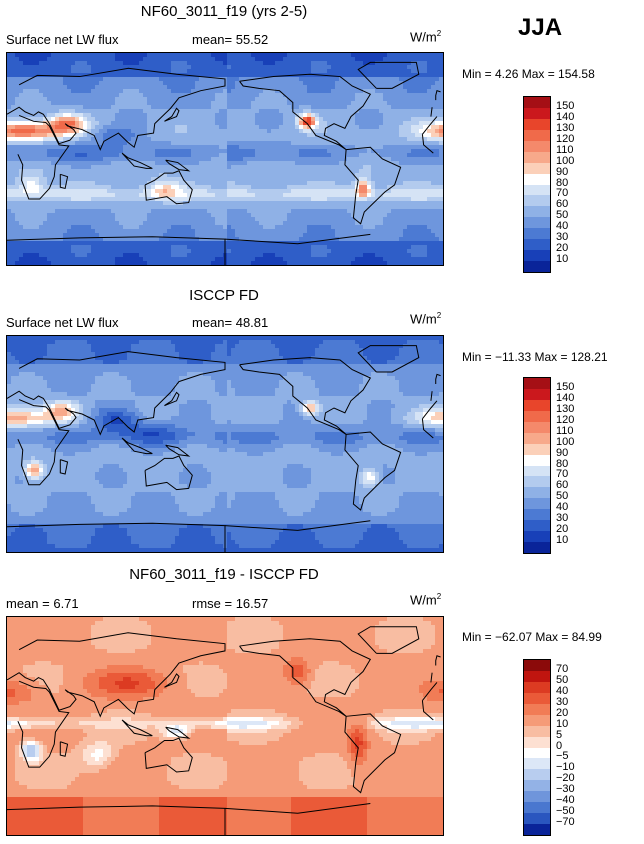  I want to click on colorbar-level-label: 140, so click(565, 116).